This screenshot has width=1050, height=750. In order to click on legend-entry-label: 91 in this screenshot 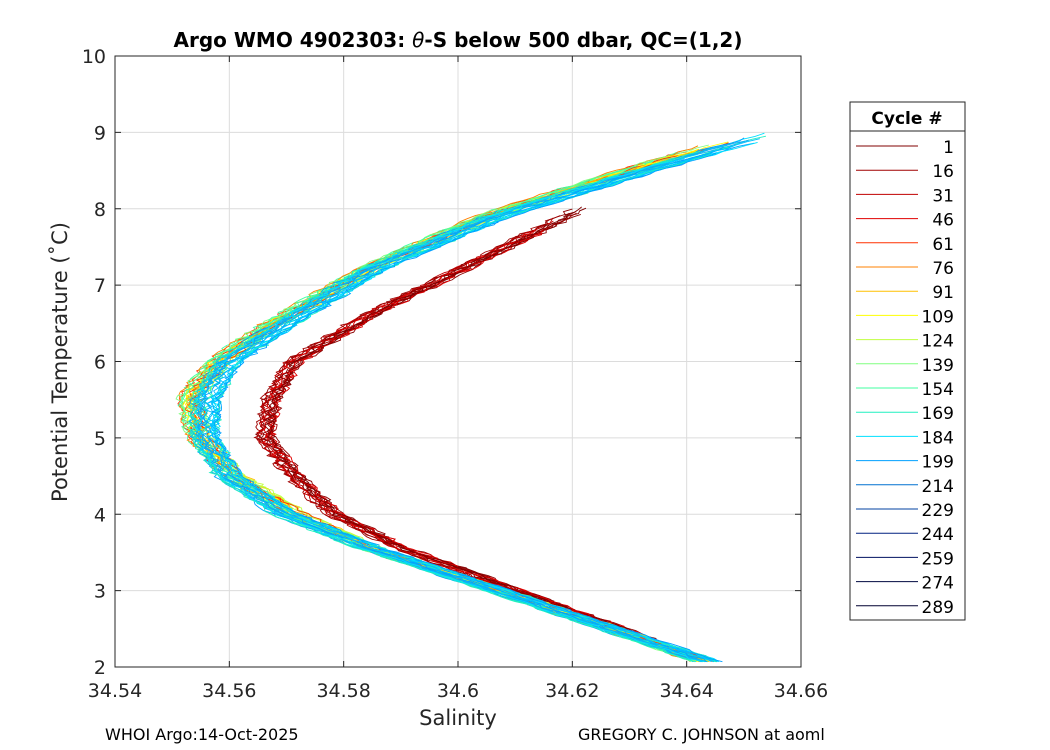, I will do `click(943, 293)`.